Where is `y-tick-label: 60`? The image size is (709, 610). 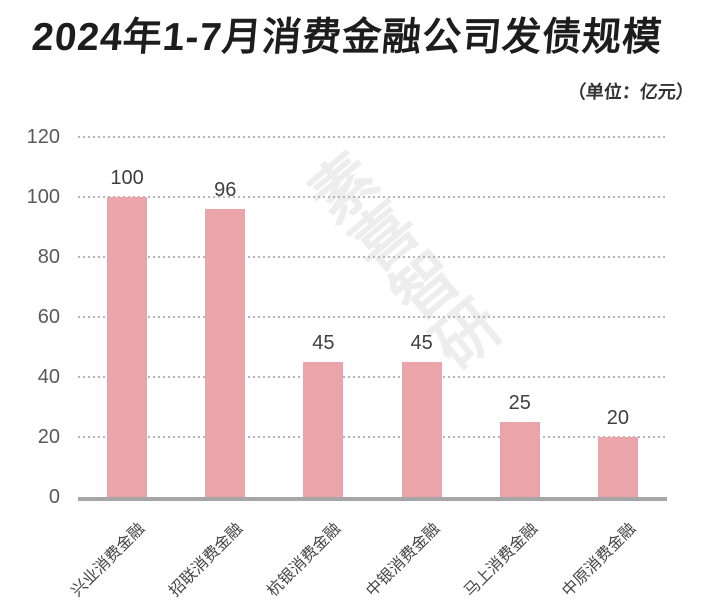
y-tick-label: 60 is located at coordinates (48, 317).